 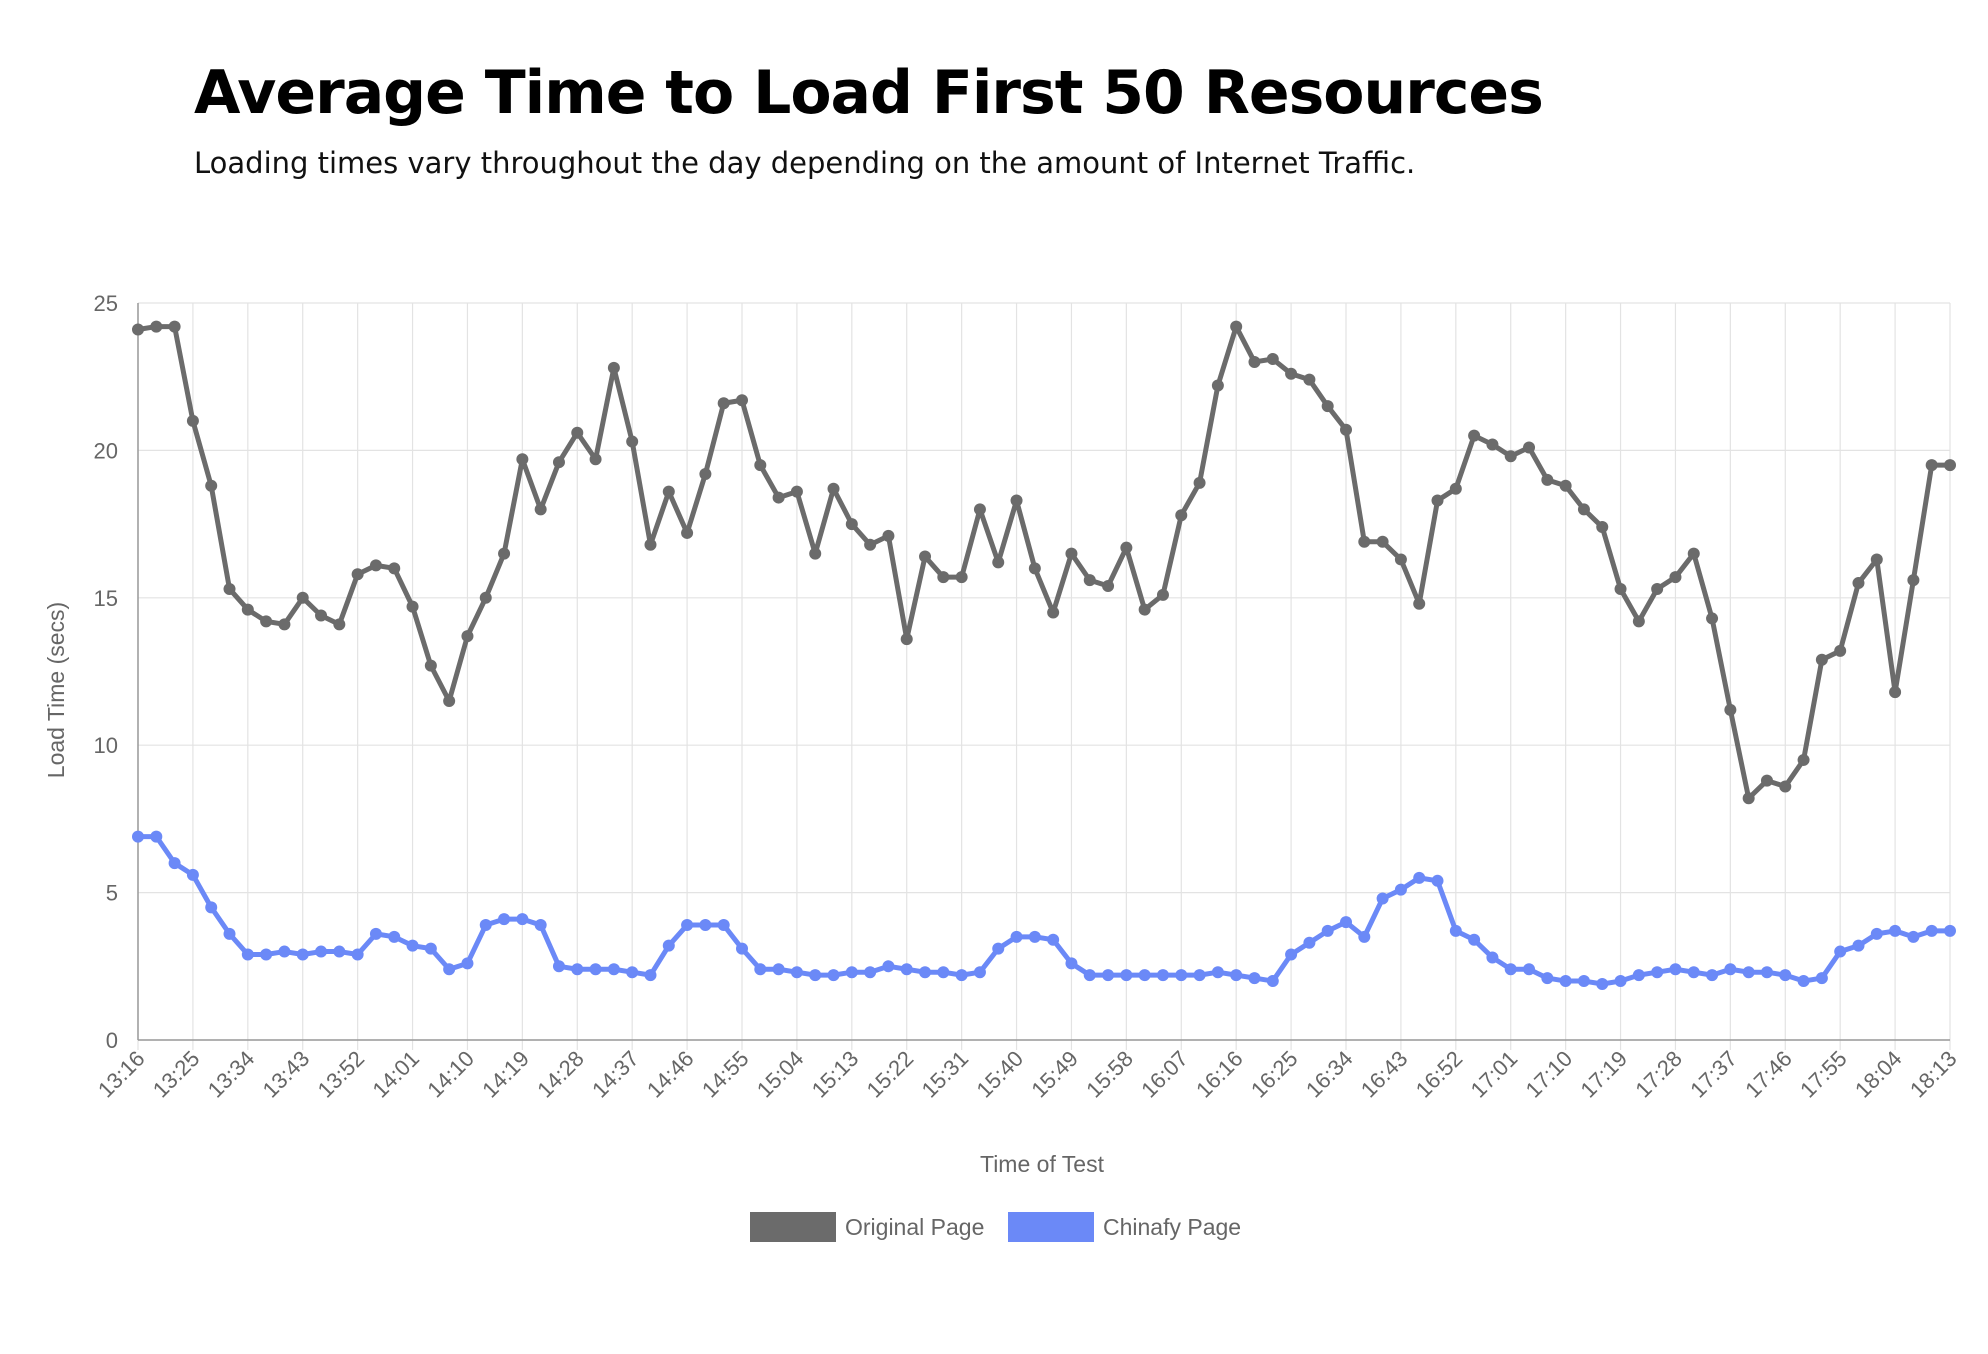 What do you see at coordinates (1172, 1227) in the screenshot?
I see `legend-label-chinafy: Chinafy Page` at bounding box center [1172, 1227].